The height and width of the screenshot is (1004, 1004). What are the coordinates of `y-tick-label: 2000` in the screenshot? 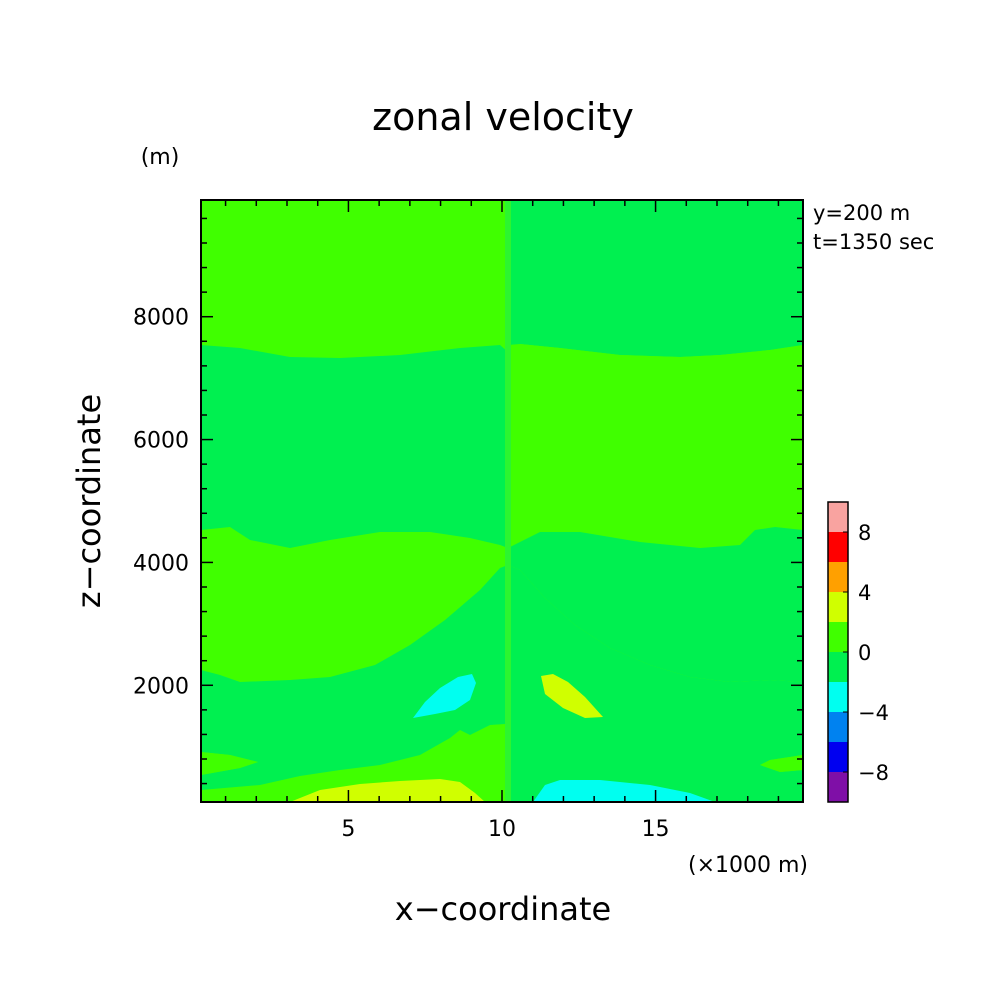 It's located at (161, 686).